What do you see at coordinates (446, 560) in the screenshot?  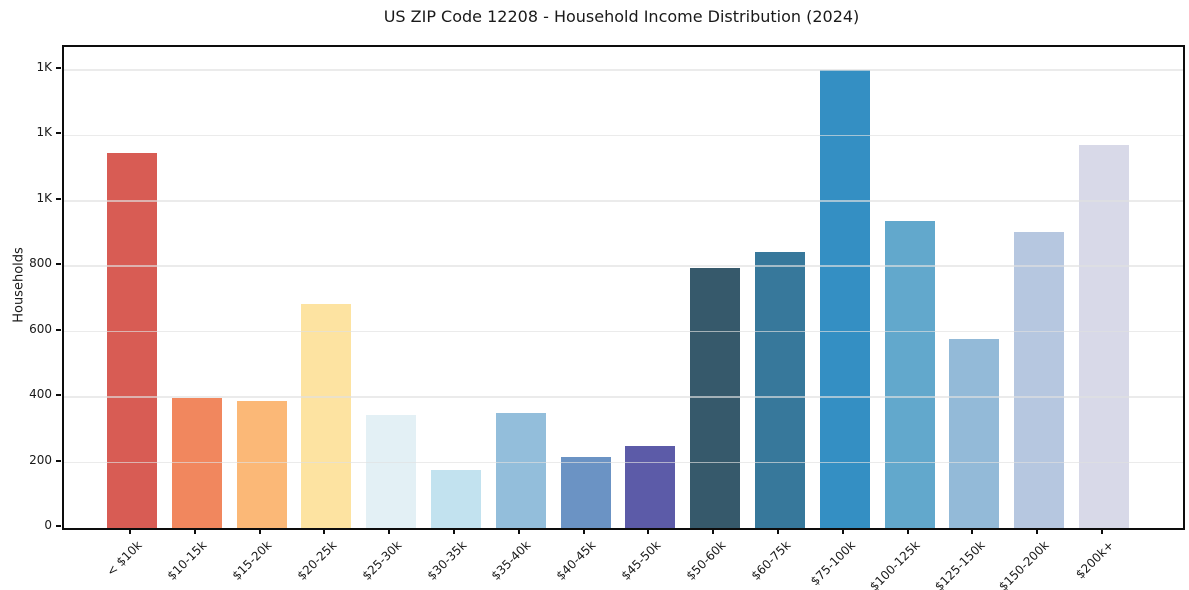 I see `x-tick-label: $30-35k` at bounding box center [446, 560].